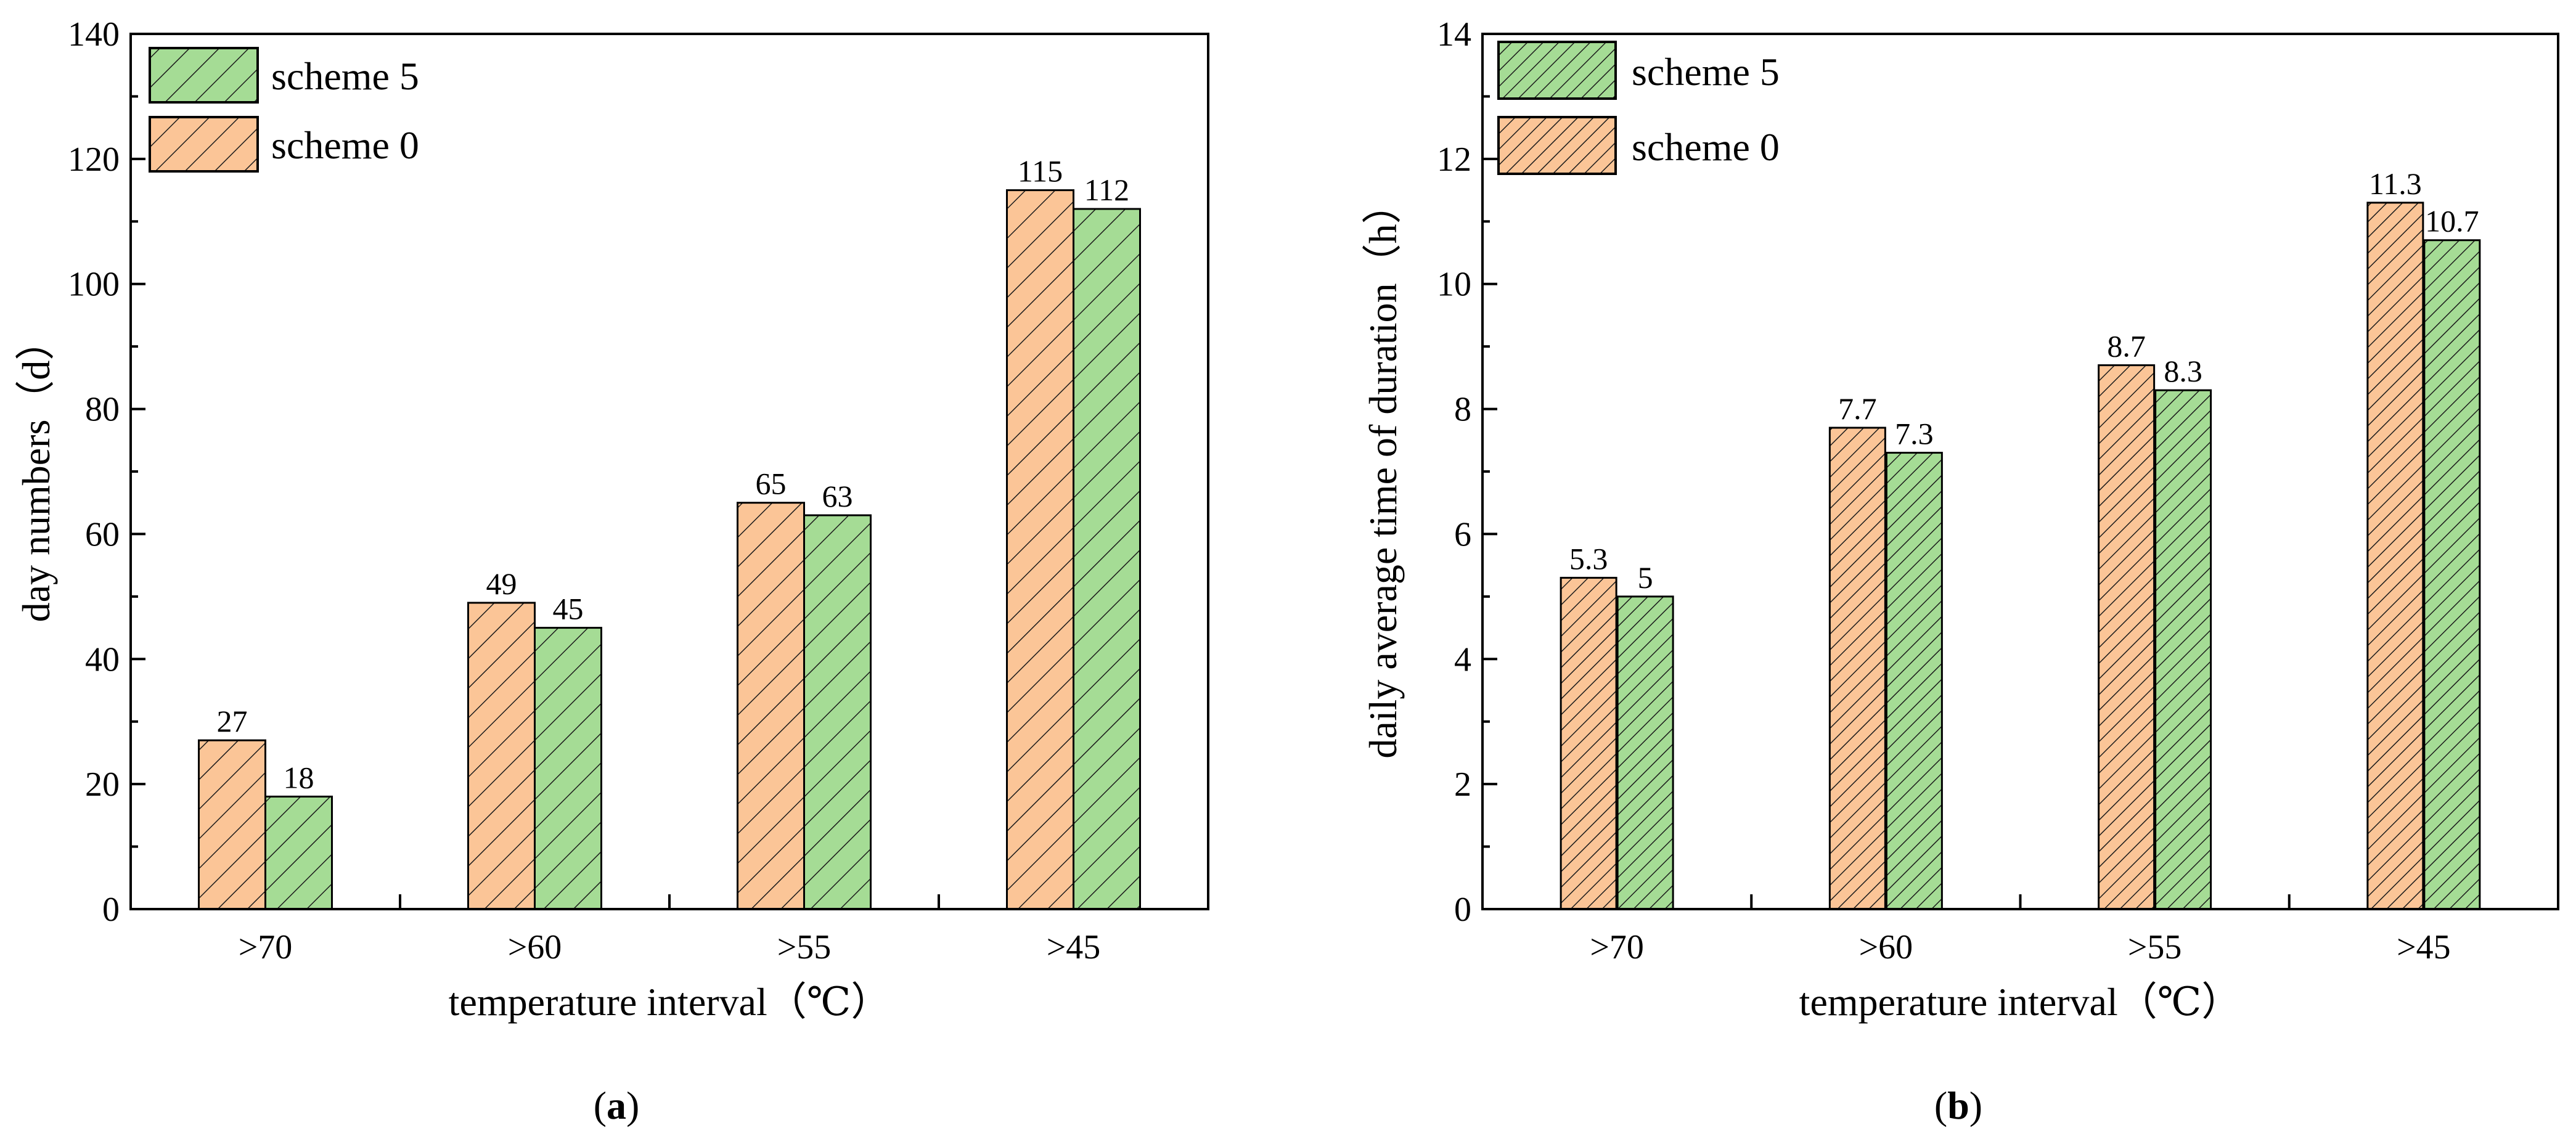  Describe the element at coordinates (1383, 471) in the screenshot. I see `y-axis-title: daily average time of duration（h）` at that location.